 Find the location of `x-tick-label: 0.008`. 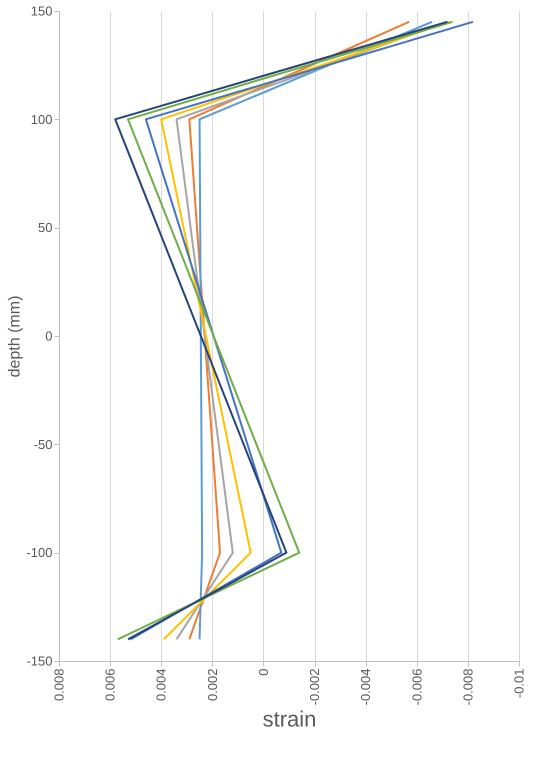

x-tick-label: 0.008 is located at coordinates (59, 685).